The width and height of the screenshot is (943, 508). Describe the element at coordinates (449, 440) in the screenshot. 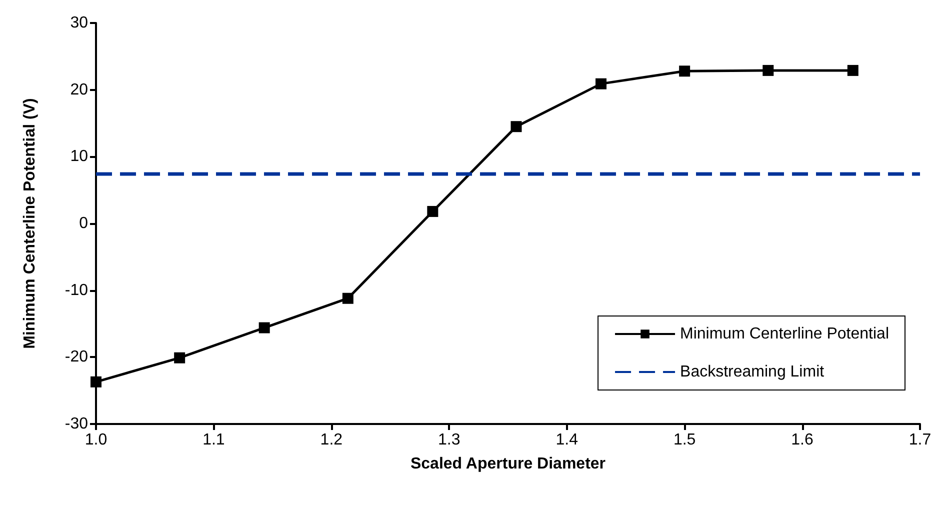

I see `x-tick-label: 1.3` at that location.